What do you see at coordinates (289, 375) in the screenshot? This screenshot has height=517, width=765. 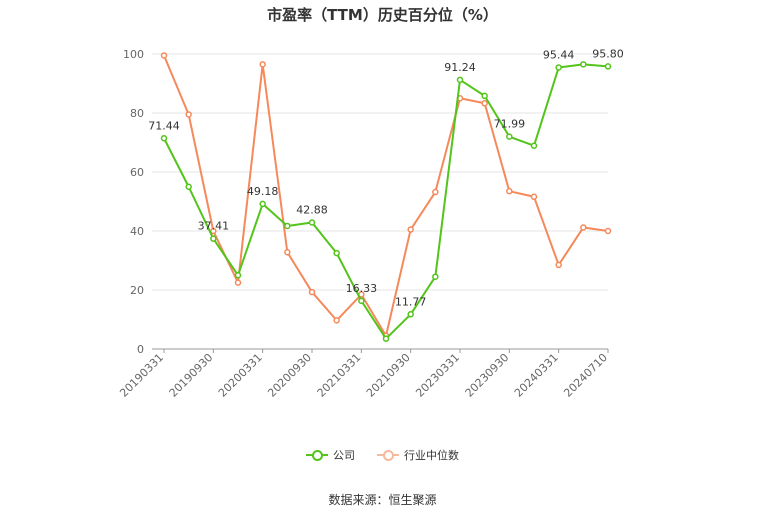 I see `x-tick-label: 20200930` at bounding box center [289, 375].